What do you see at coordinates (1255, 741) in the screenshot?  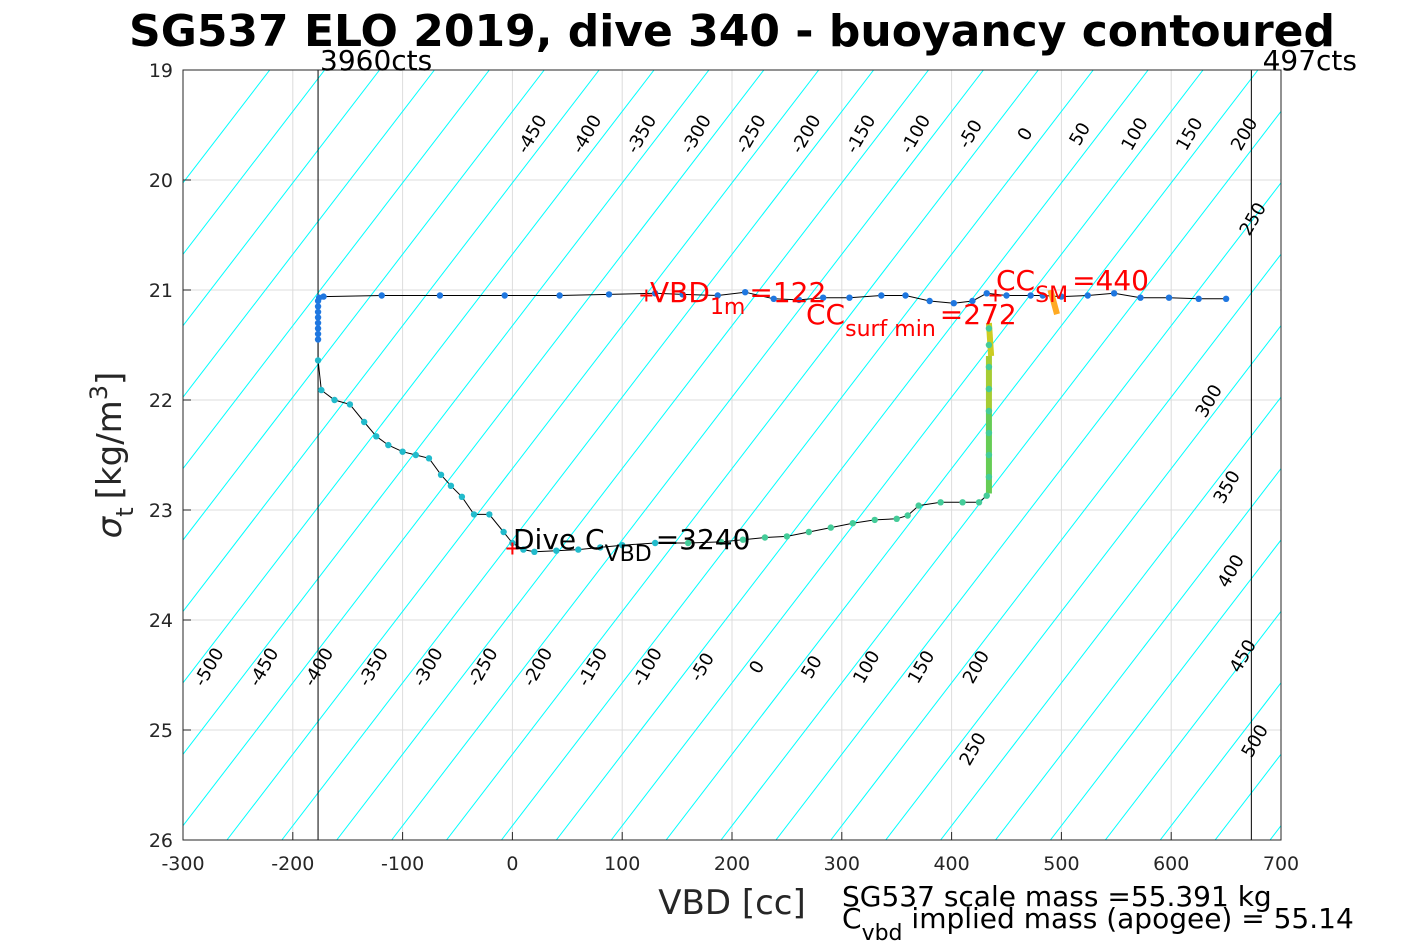 I see `contour-label-right: 500` at bounding box center [1255, 741].